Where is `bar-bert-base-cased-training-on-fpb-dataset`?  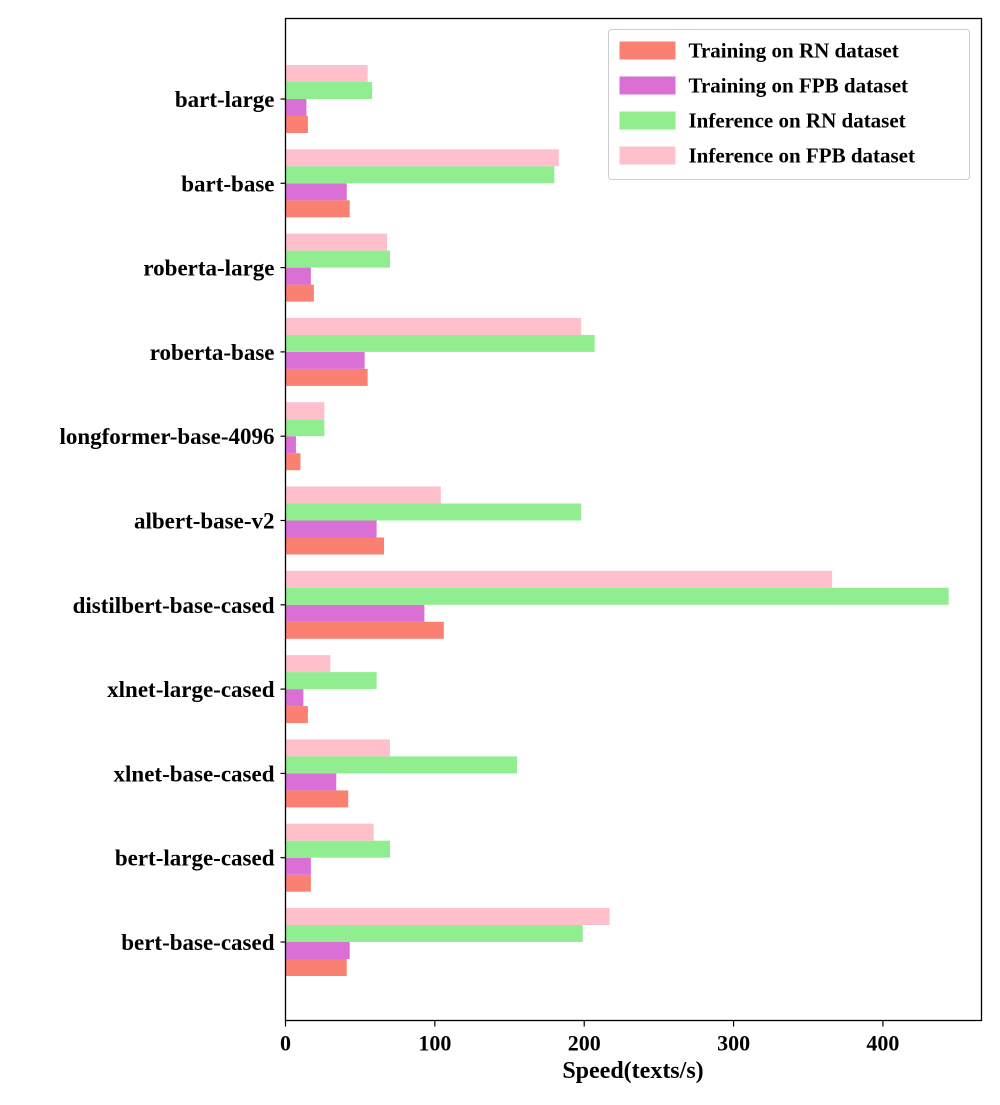 bar-bert-base-cased-training-on-fpb-dataset is located at coordinates (317, 950).